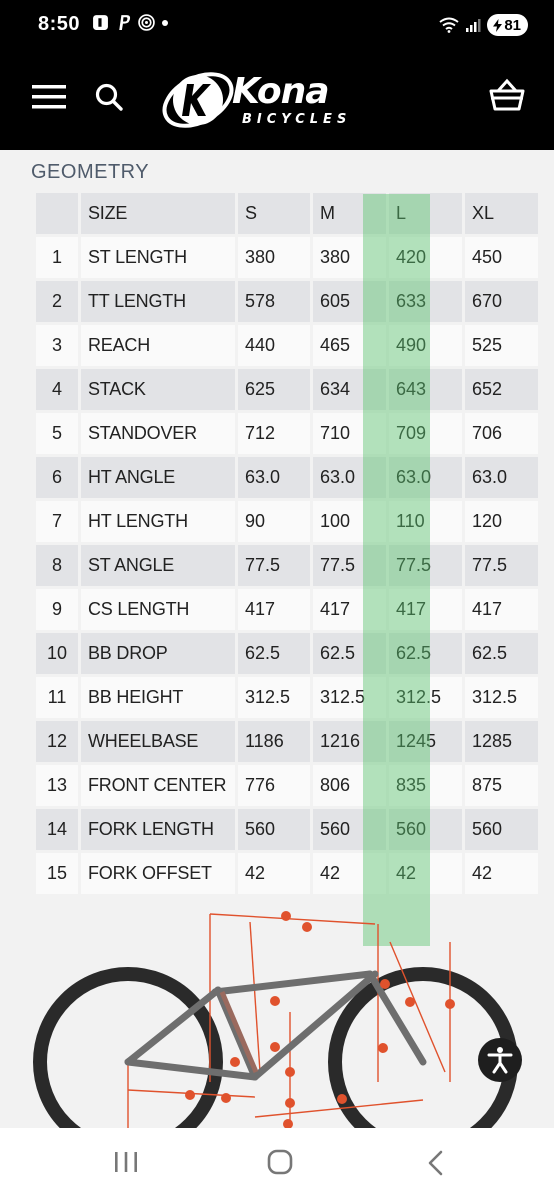  What do you see at coordinates (57, 433) in the screenshot?
I see `row-number: 5` at bounding box center [57, 433].